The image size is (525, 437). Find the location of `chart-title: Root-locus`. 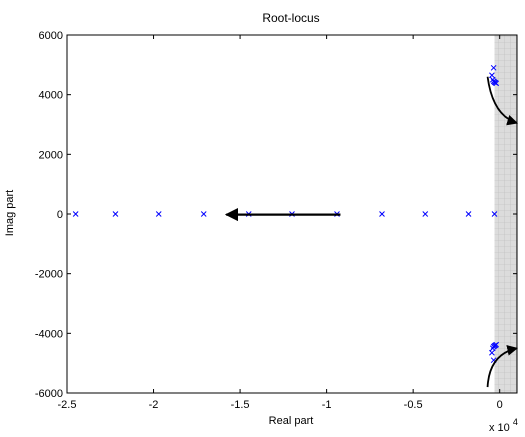

chart-title: Root-locus is located at coordinates (290, 18).